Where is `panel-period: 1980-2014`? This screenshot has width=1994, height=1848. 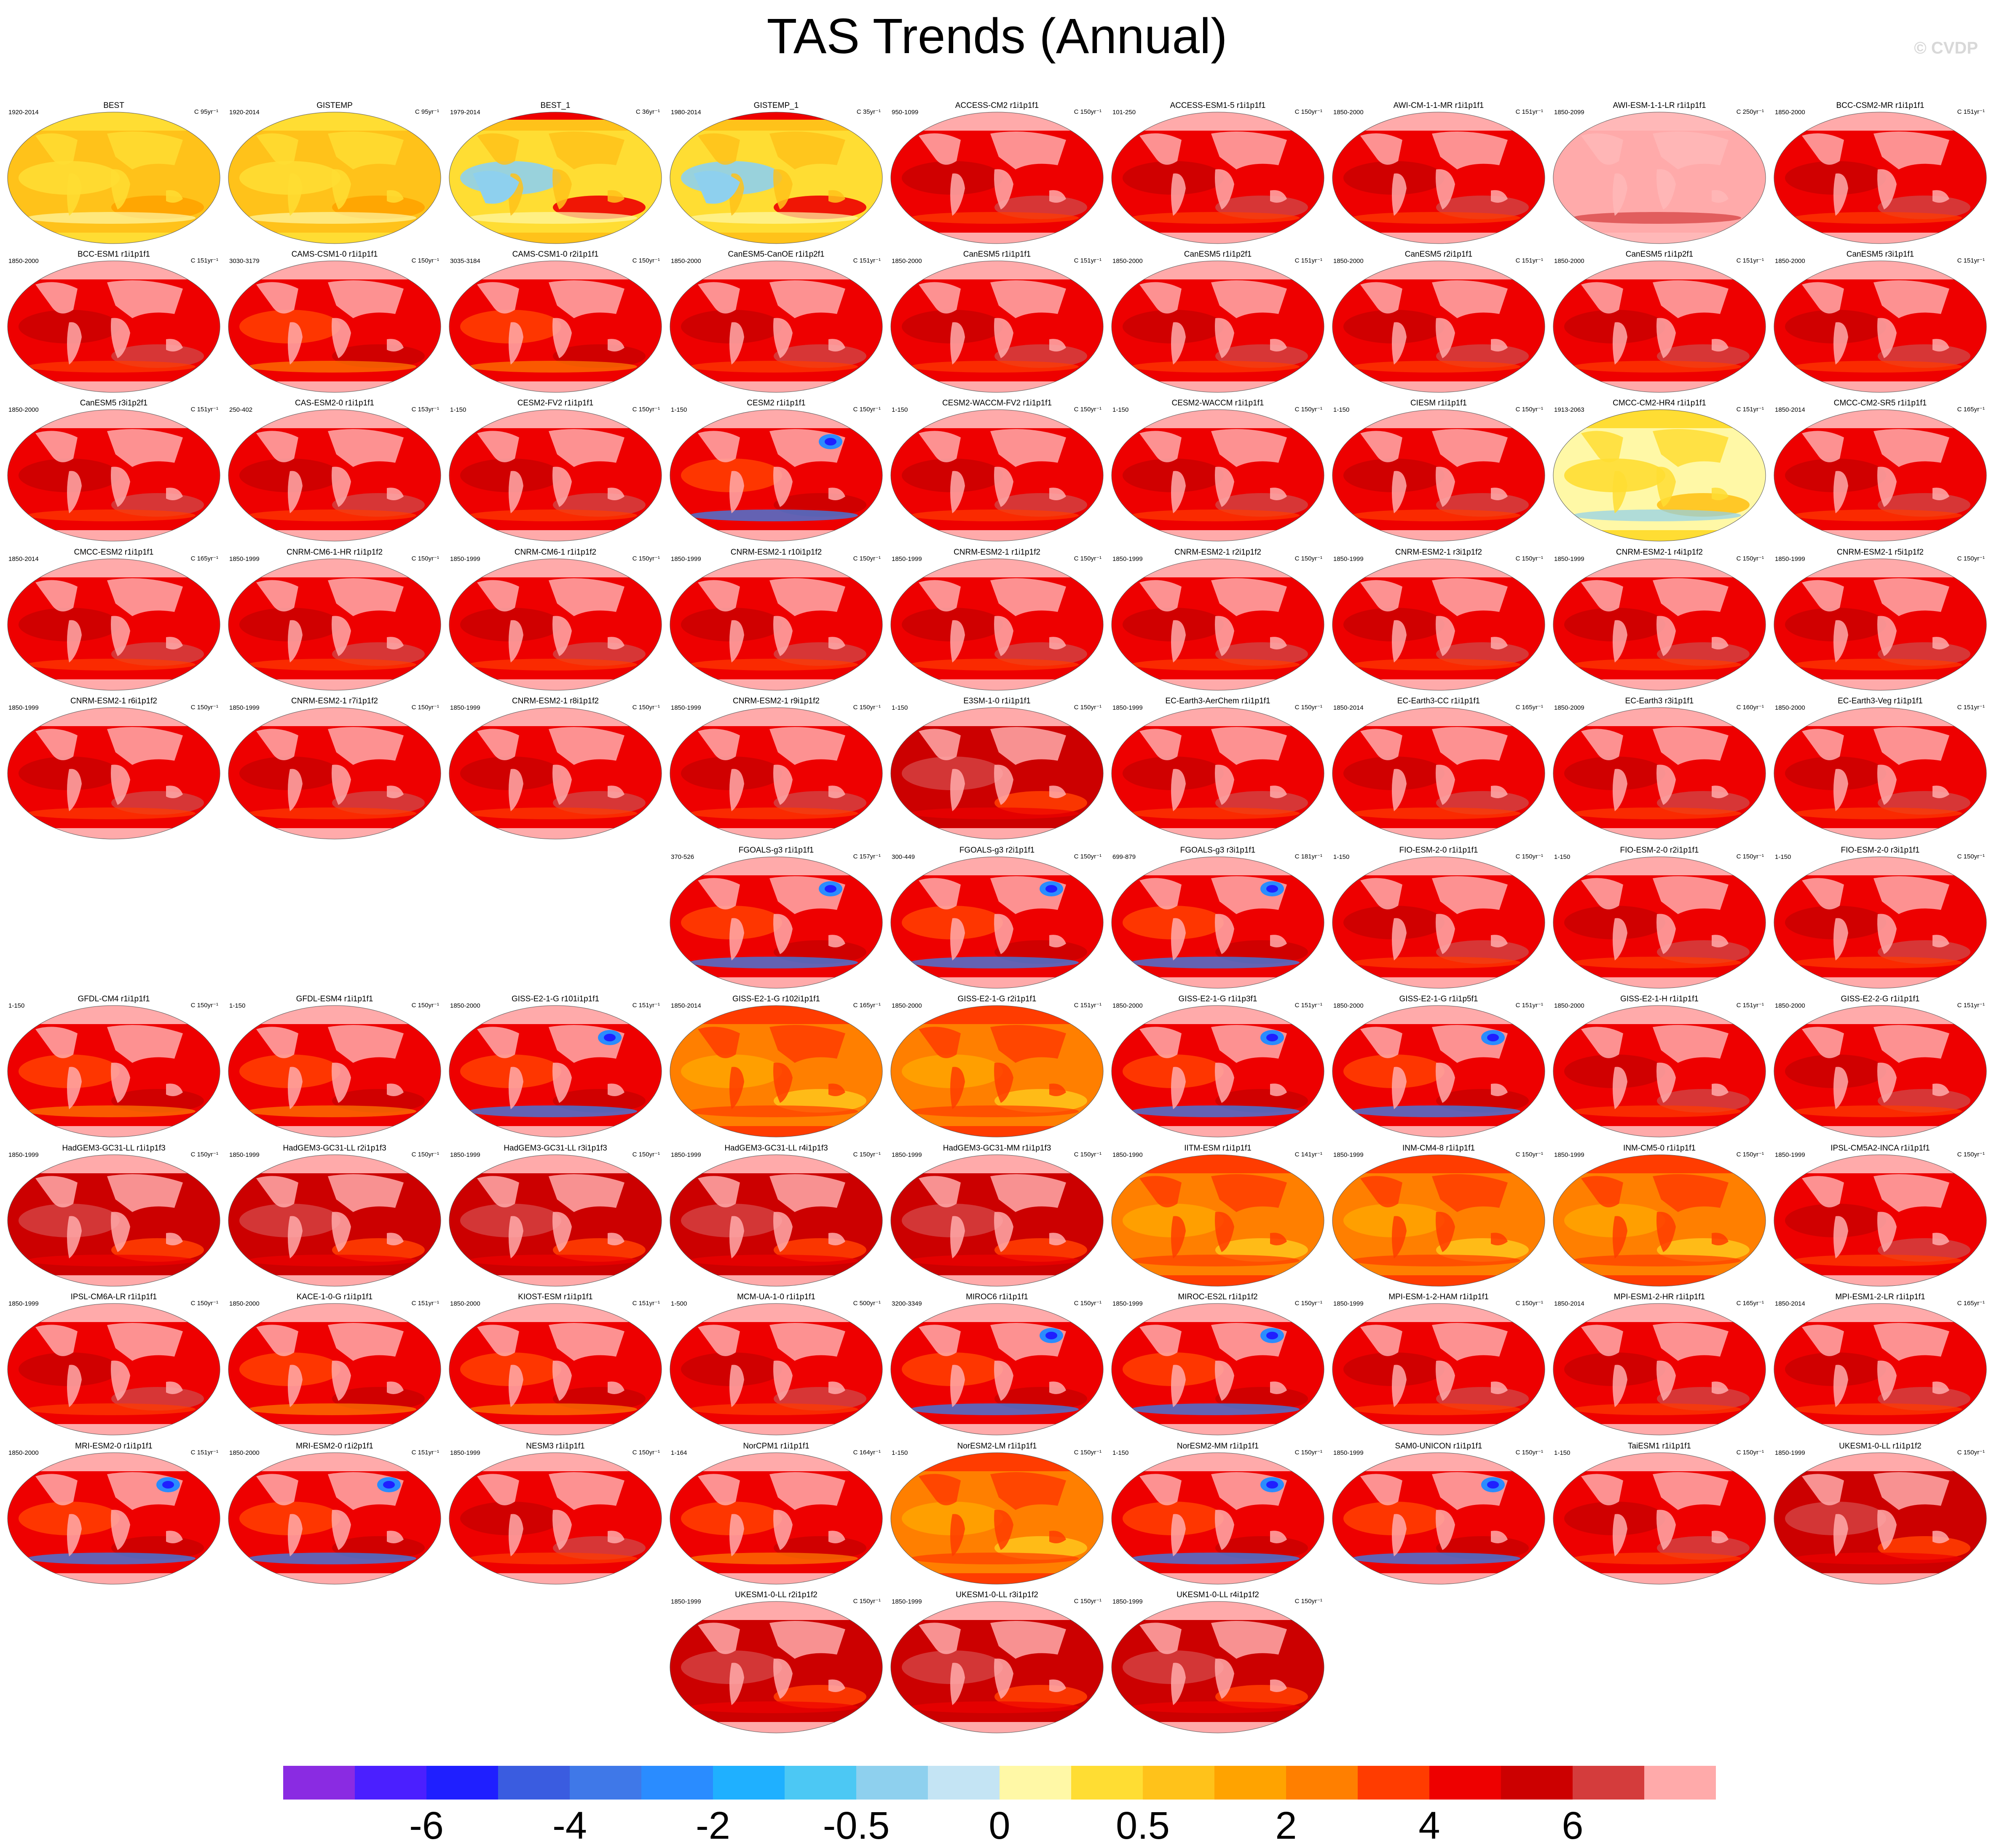 panel-period: 1980-2014 is located at coordinates (686, 113).